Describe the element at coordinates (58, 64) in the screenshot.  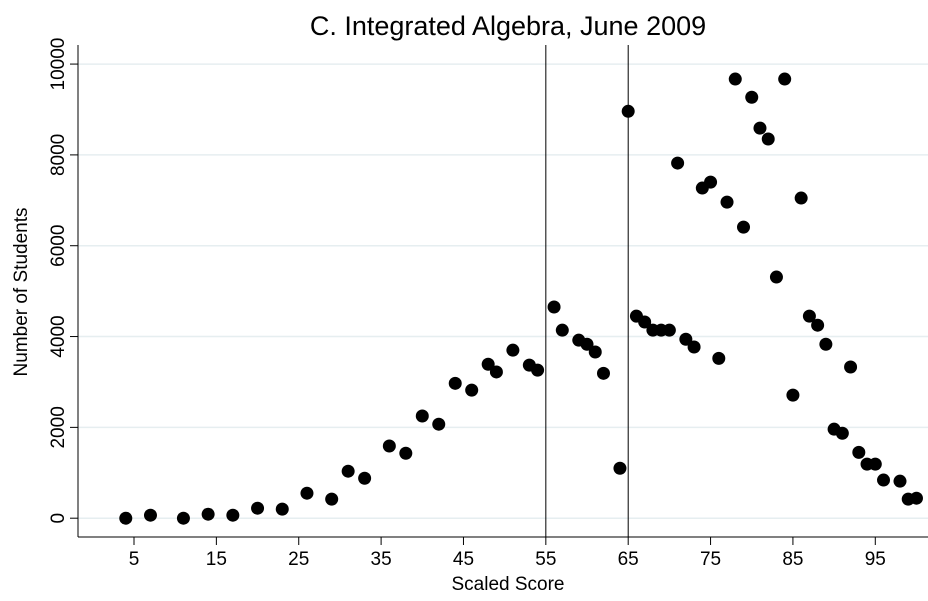
I see `y-tick-label: 10000` at that location.